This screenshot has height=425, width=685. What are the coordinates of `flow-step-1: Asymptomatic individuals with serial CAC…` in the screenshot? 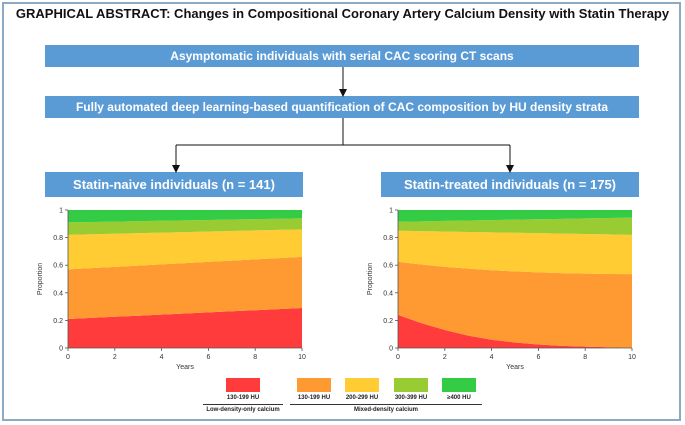 It's located at (342, 56).